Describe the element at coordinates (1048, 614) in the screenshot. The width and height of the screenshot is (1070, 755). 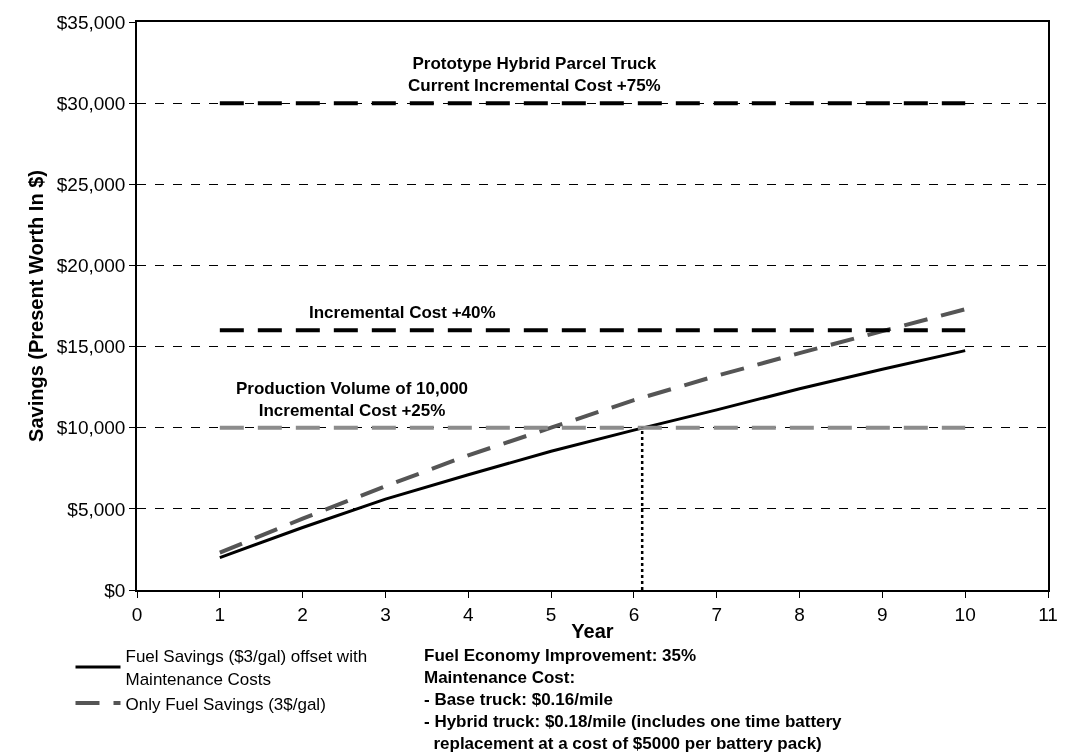
I see `x-tick-label: 11` at that location.